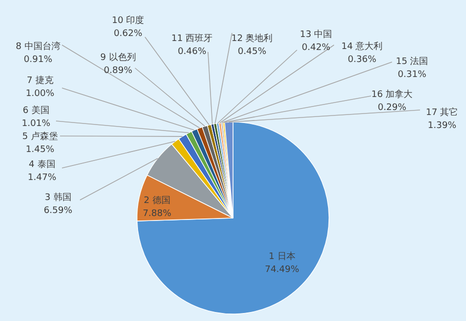 This screenshot has width=466, height=321. I want to click on slice-label: 1 日本, so click(282, 256).